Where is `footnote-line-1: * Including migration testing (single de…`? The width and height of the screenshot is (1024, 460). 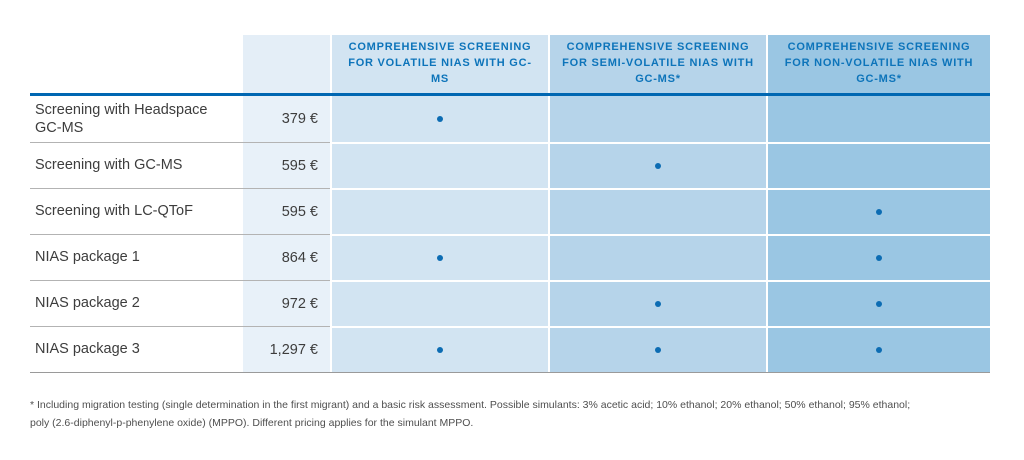
footnote-line-1: * Including migration testing (single de… is located at coordinates (470, 405).